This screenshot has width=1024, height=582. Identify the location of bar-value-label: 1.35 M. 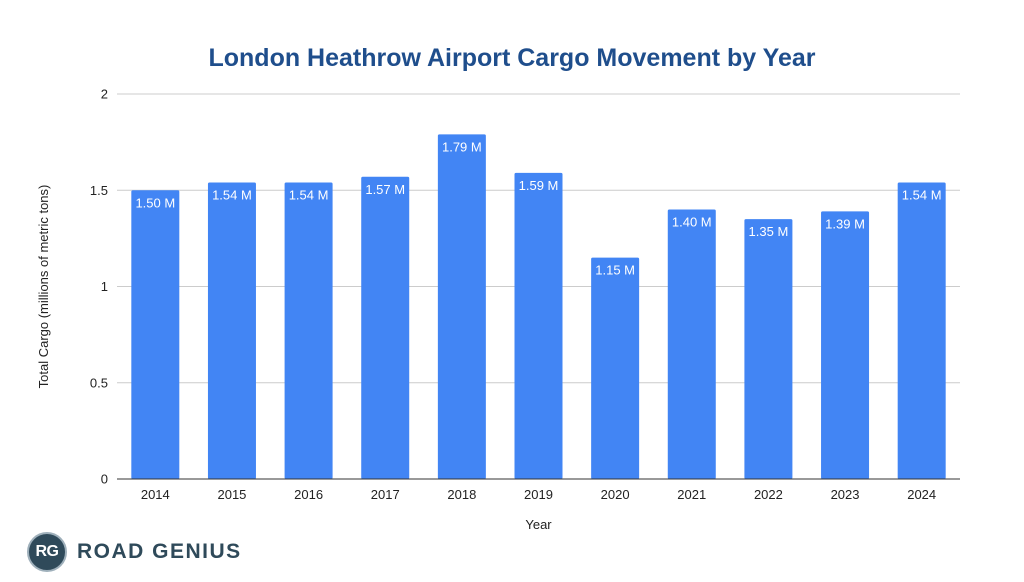
(769, 231).